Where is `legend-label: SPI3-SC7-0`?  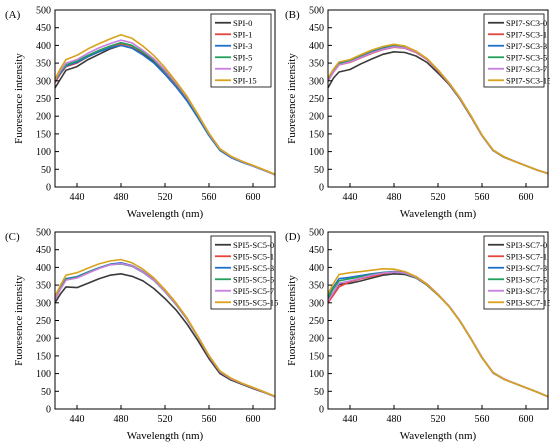
legend-label: SPI3-SC7-0 is located at coordinates (526, 245).